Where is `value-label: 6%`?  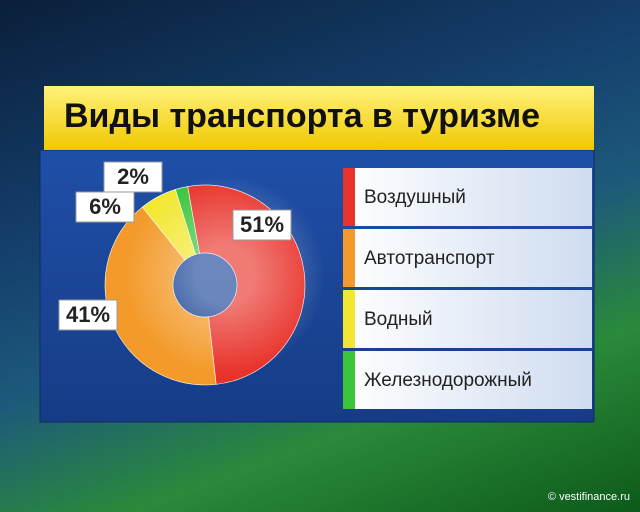
value-label: 6% is located at coordinates (105, 206).